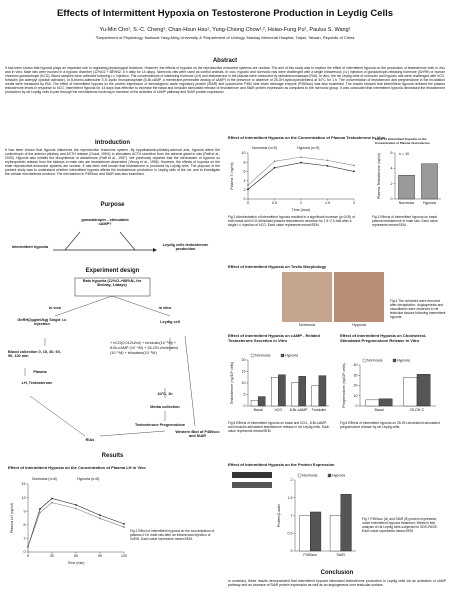 The width and height of the screenshot is (450, 614). What do you see at coordinates (112, 143) in the screenshot?
I see `heading: Introduction` at bounding box center [112, 143].